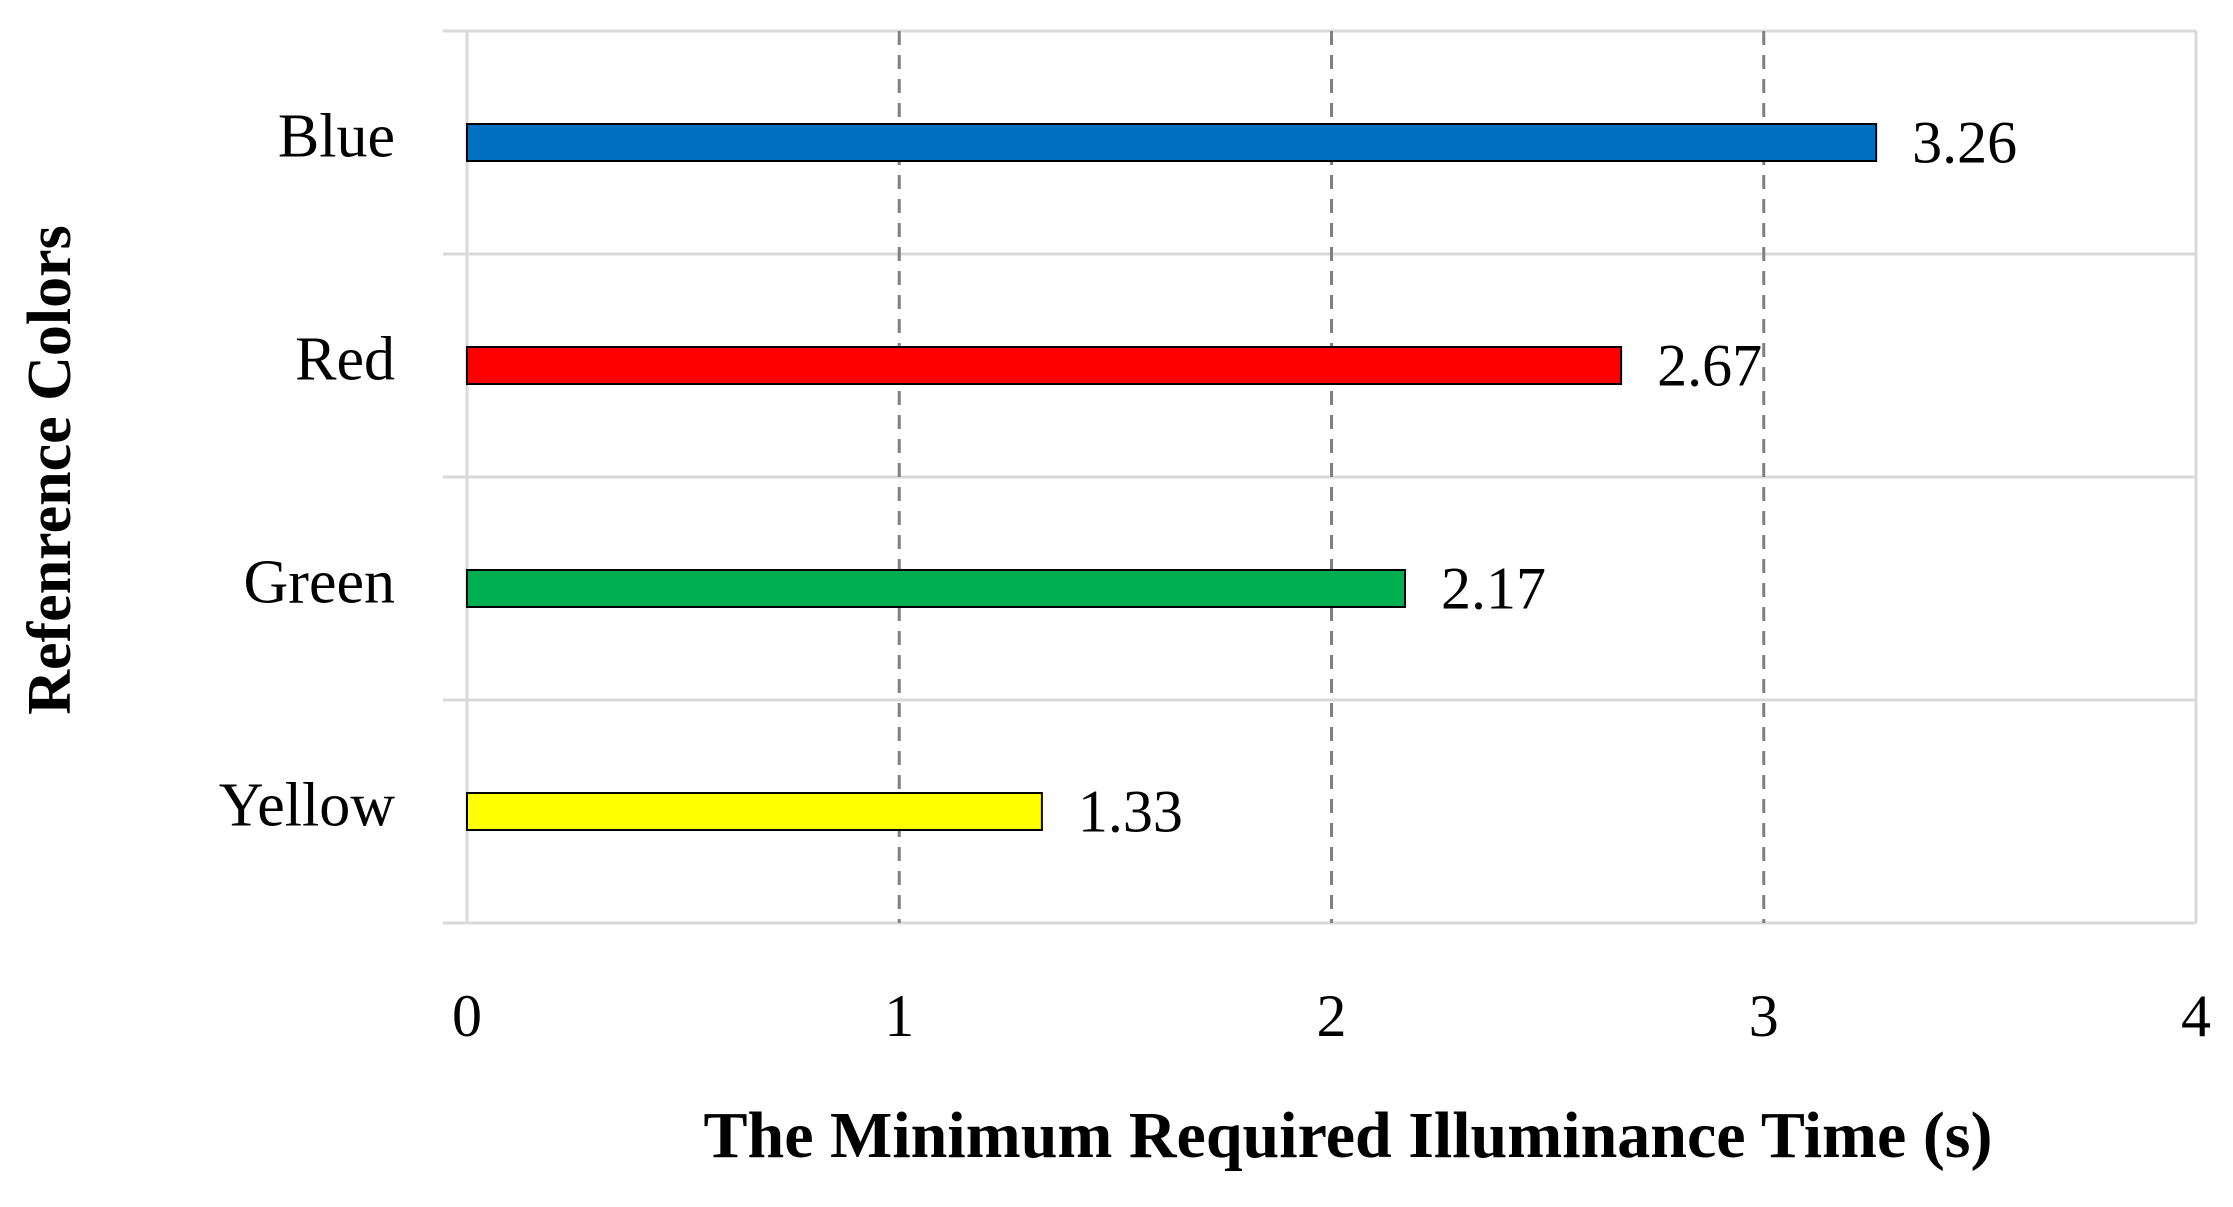 Image resolution: width=2233 pixels, height=1207 pixels. Describe the element at coordinates (1332, 1016) in the screenshot. I see `x-tick-label: 2` at that location.